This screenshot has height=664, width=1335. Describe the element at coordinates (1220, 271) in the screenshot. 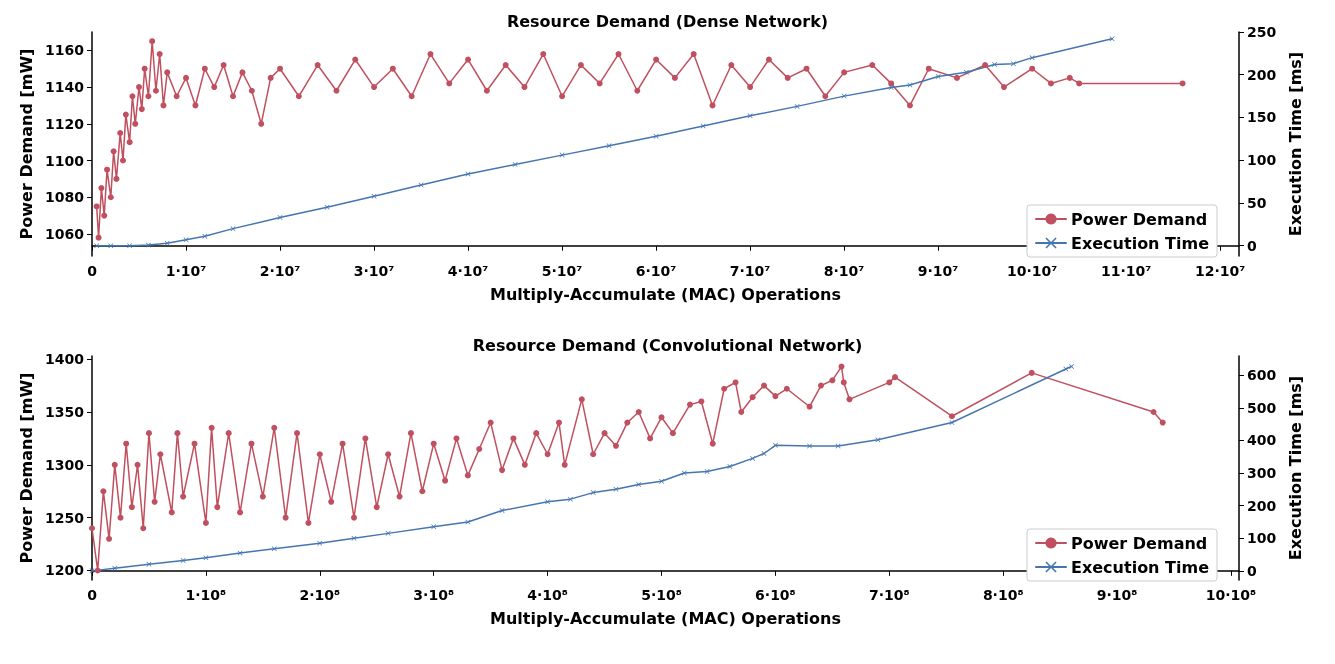

I see `x-tick-label: 12·10⁷` at that location.